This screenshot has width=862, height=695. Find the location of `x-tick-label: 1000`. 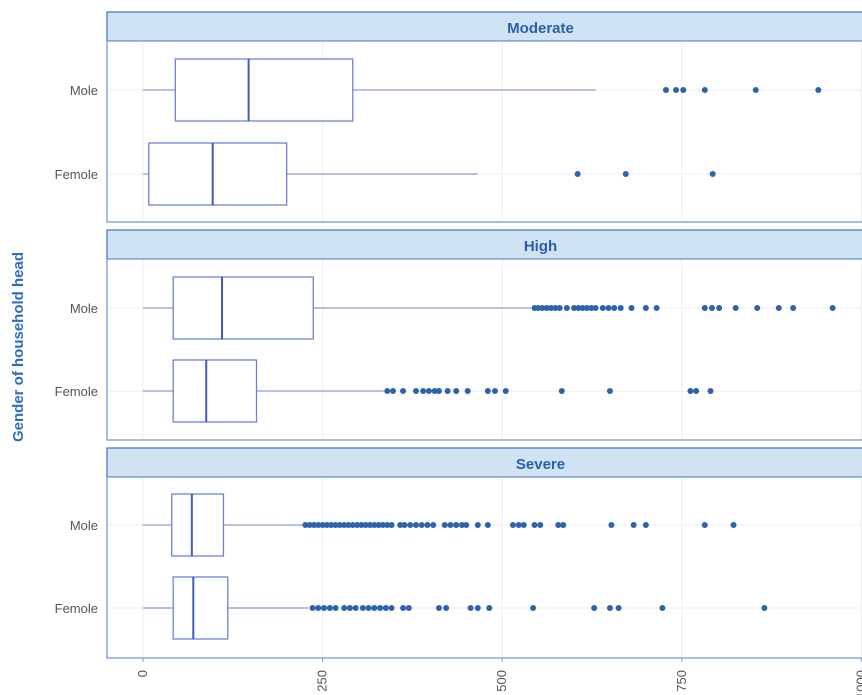

x-tick-label: 1000 is located at coordinates (857, 682).